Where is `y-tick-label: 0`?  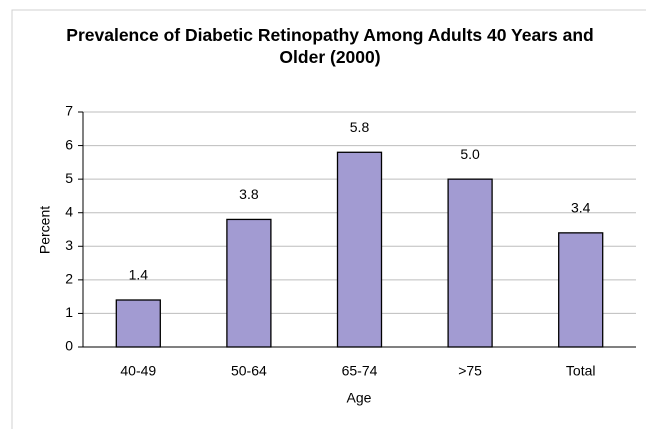
y-tick-label: 0 is located at coordinates (69, 346).